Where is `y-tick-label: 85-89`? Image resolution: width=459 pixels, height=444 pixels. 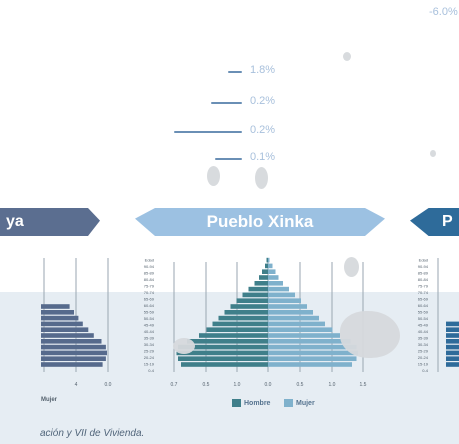
y-tick-label: 85-89 is located at coordinates (423, 273).